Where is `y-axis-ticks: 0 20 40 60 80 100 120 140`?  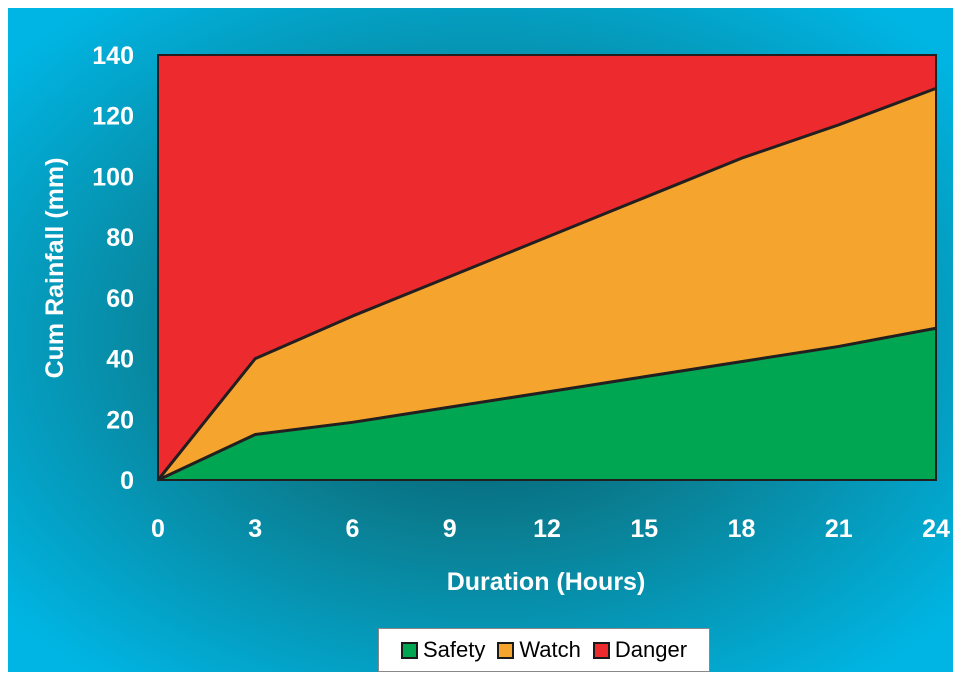
y-axis-ticks: 0 20 40 60 80 100 120 140 is located at coordinates (113, 268).